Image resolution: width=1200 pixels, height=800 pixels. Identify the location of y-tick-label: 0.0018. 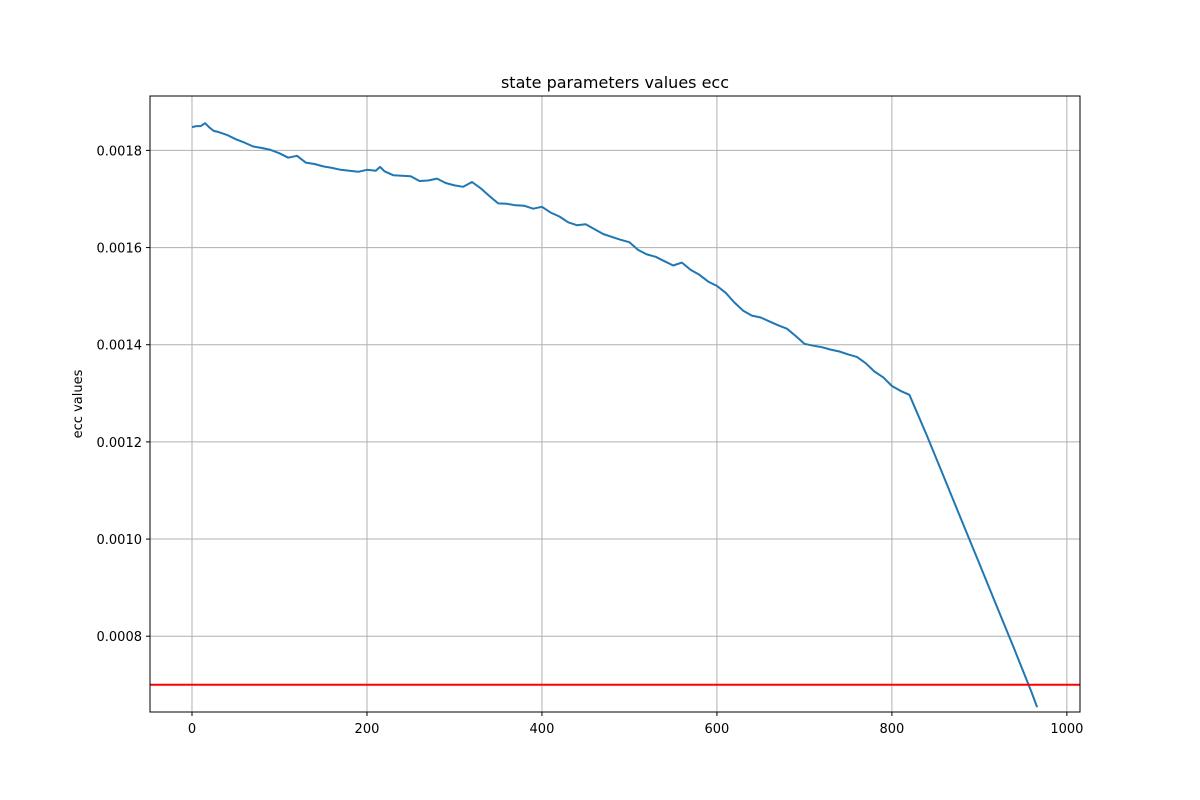
(120, 151).